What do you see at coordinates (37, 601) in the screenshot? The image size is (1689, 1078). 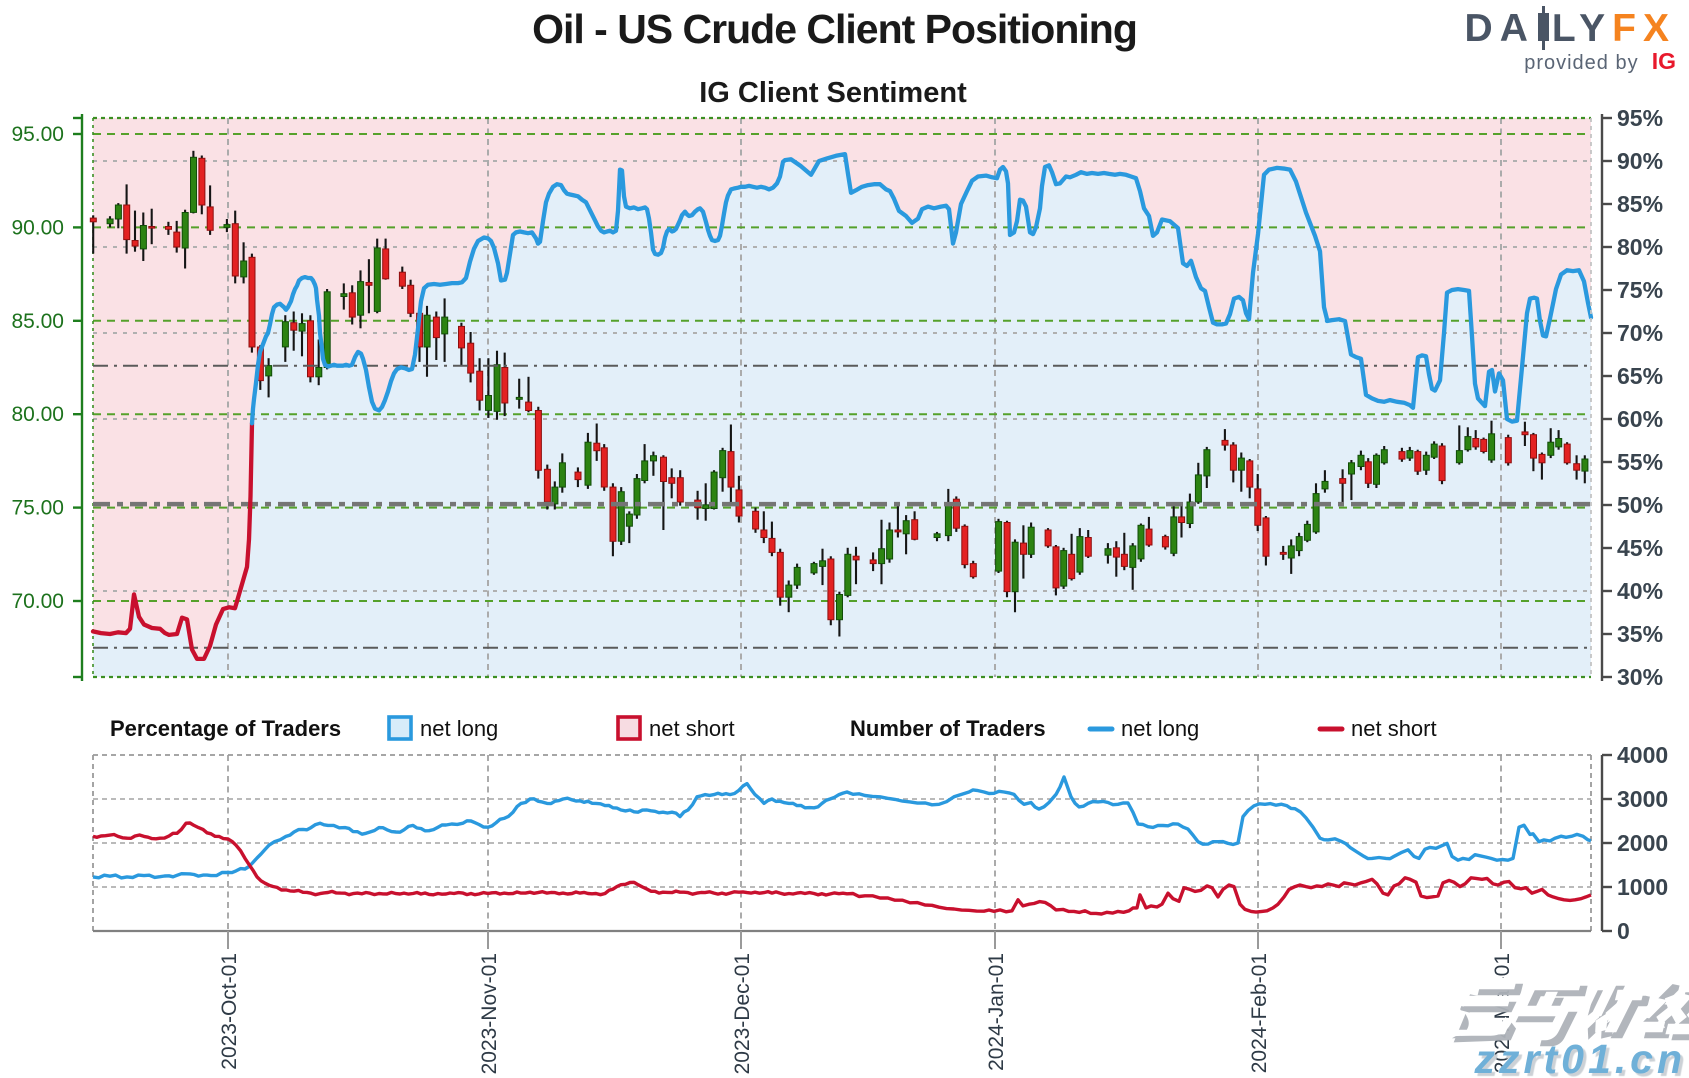 I see `svg-text: 70.00` at bounding box center [37, 601].